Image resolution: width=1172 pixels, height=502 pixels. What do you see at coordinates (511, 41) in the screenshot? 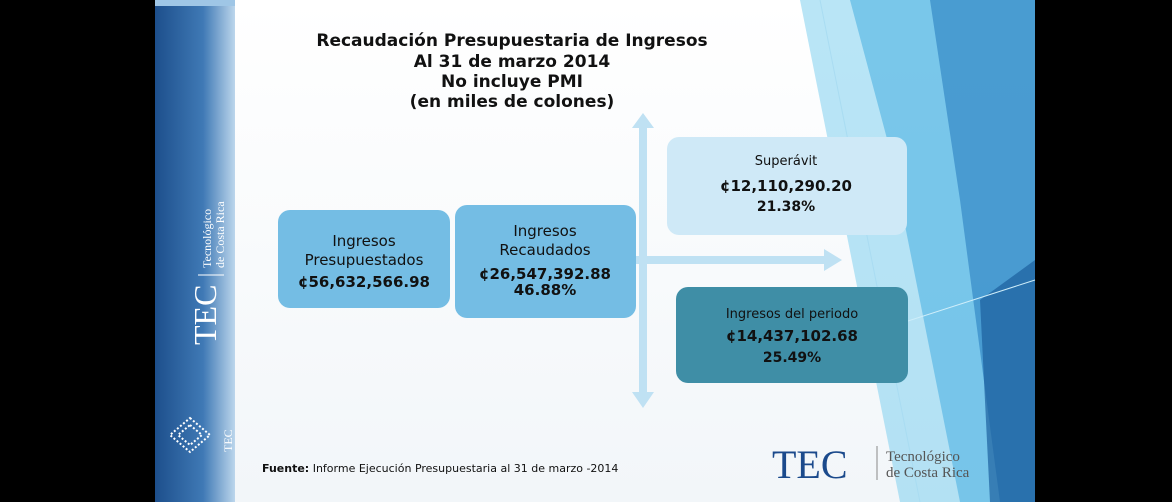
I see `title-line: Recaudación Presupuestaria de Ingresos` at bounding box center [511, 41].